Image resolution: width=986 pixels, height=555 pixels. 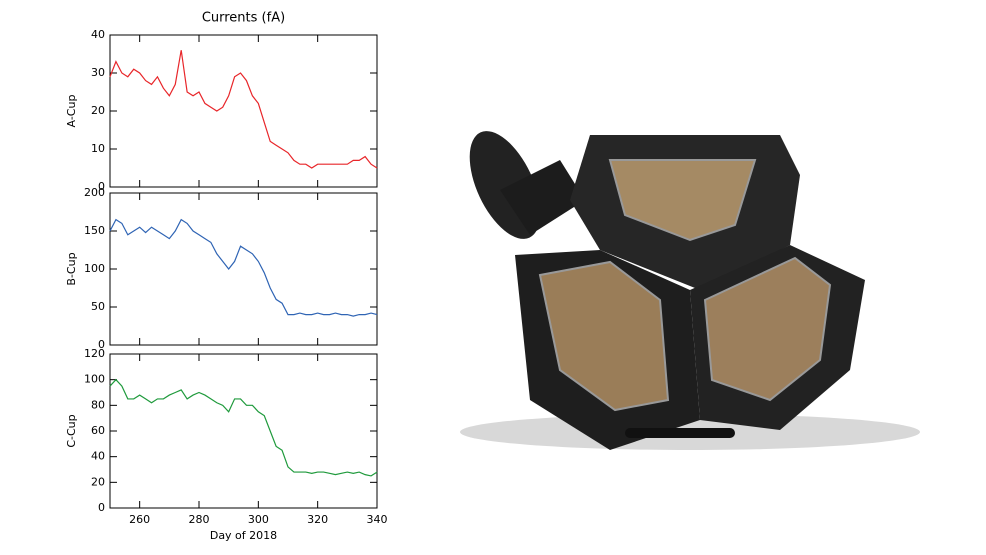 I want to click on x-tick-label: 340, so click(x=377, y=519).